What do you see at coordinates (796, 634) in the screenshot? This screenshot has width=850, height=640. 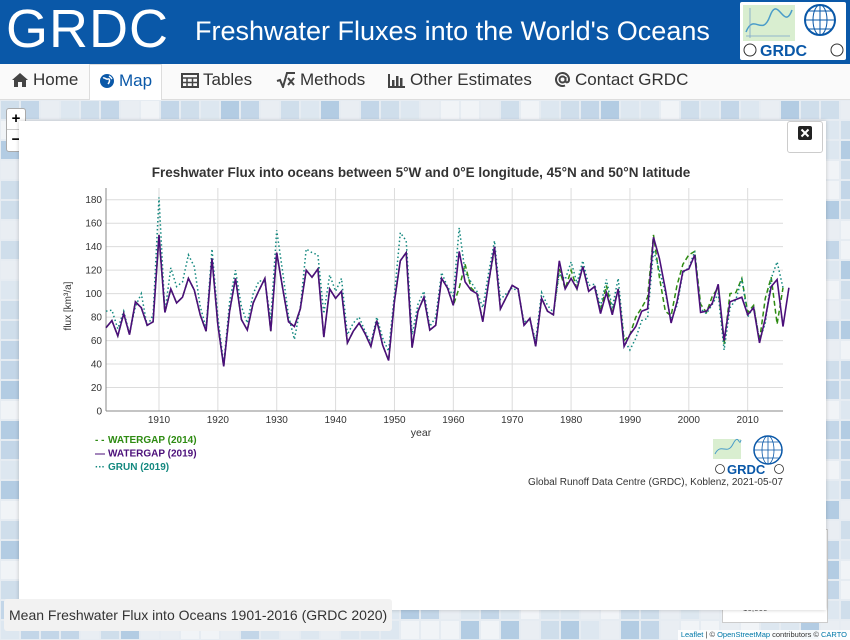 I see `attribution-contributors: contributors ©` at bounding box center [796, 634].